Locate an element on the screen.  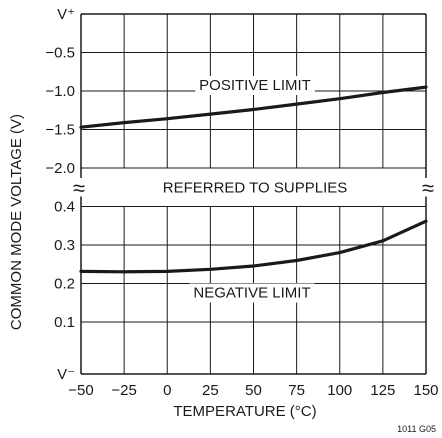
break-mark-left: ≈ is located at coordinates (79, 187).